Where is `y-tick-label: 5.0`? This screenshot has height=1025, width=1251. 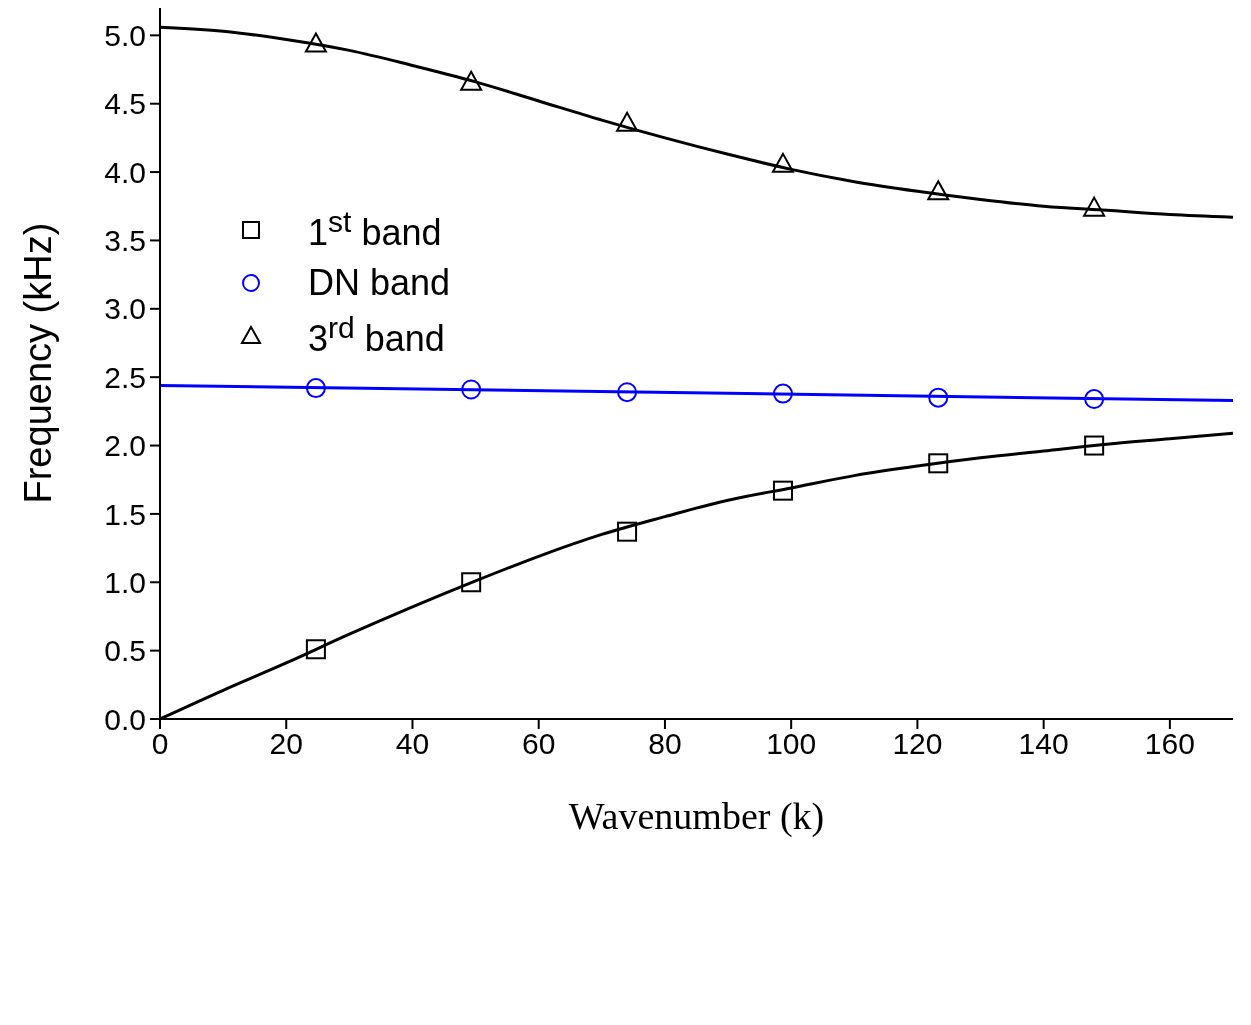 y-tick-label: 5.0 is located at coordinates (125, 35).